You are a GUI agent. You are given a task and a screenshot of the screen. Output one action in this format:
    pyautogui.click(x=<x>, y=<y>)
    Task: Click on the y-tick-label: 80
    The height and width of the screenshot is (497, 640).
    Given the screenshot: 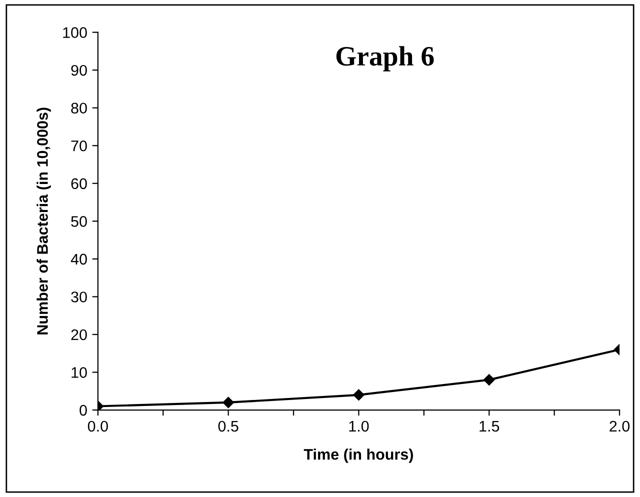 What is the action you would take?
    pyautogui.click(x=79, y=108)
    